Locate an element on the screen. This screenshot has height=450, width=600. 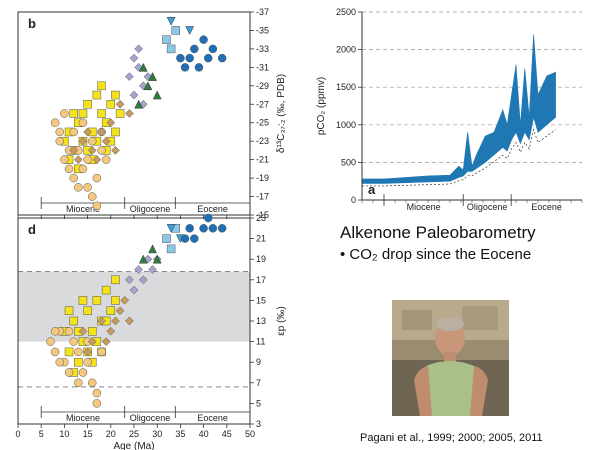
x-tick-label: 15 is located at coordinates (88, 434).